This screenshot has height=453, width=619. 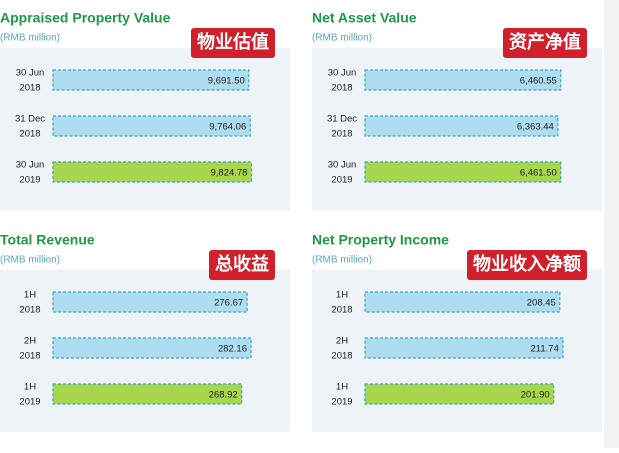 What do you see at coordinates (545, 349) in the screenshot?
I see `value-label: 211.74` at bounding box center [545, 349].